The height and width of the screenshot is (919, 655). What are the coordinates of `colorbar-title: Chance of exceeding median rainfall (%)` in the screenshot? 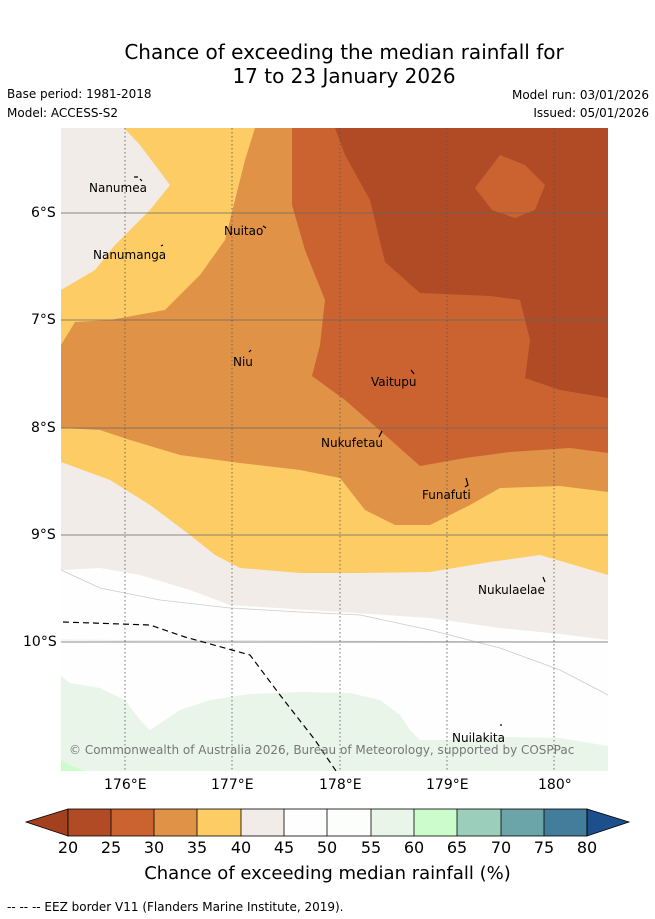 It's located at (327, 873).